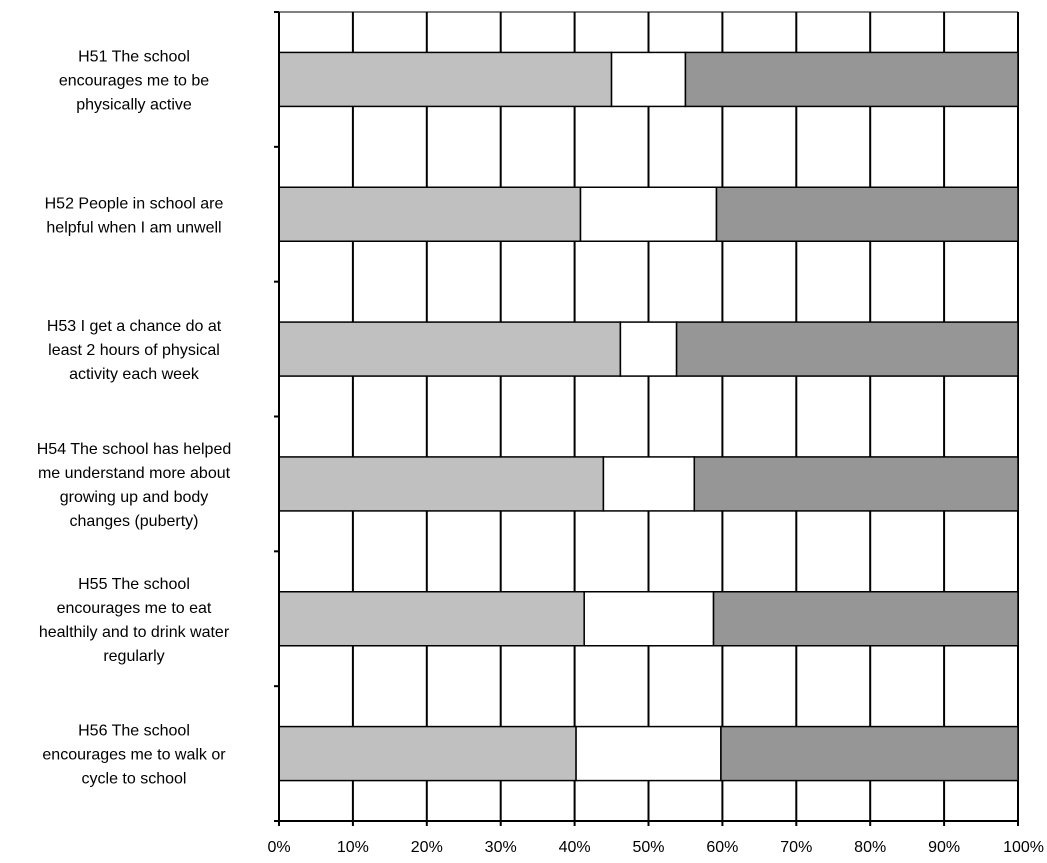 The width and height of the screenshot is (1047, 863). What do you see at coordinates (134, 104) in the screenshot?
I see `category-label: physically active` at bounding box center [134, 104].